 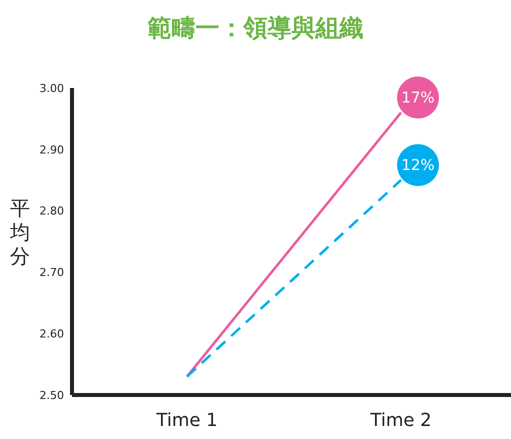 I want to click on y-tick-label: 2.60, so click(x=52, y=334).